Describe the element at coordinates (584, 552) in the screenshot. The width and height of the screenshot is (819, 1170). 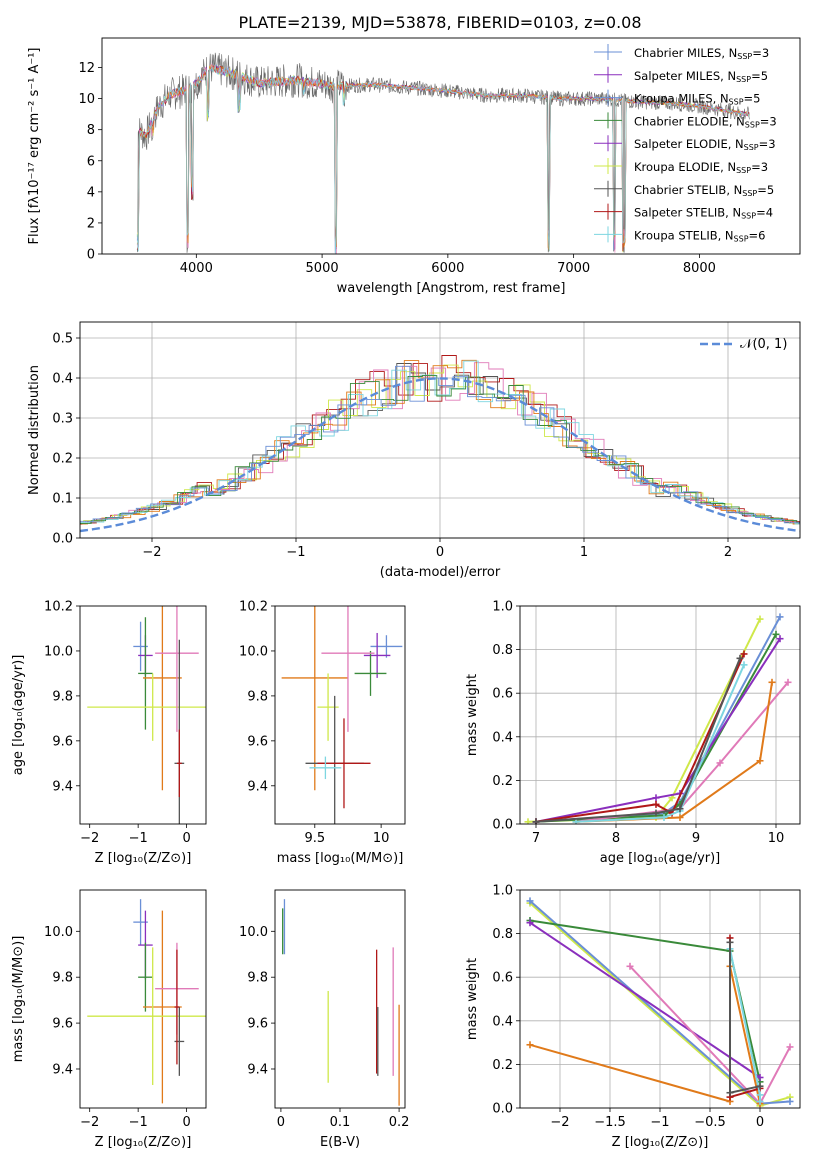
I see `x-tick-label: 1` at that location.